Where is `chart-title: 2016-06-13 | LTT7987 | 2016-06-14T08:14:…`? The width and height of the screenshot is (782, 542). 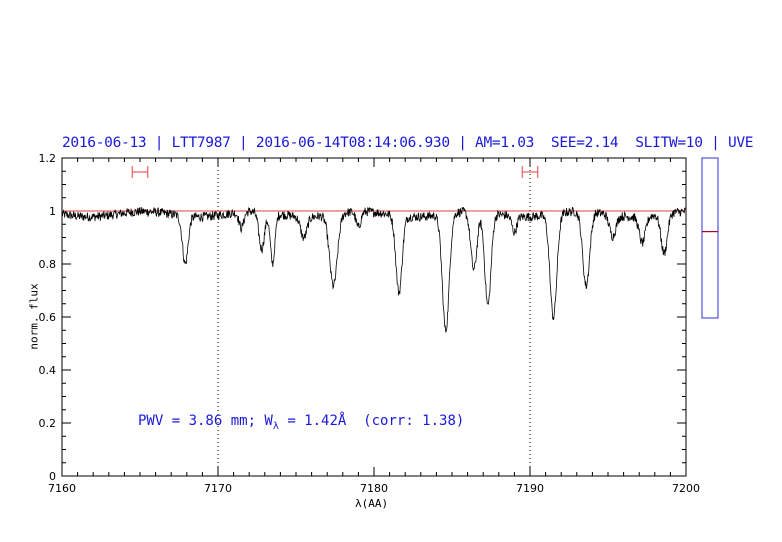
chart-title: 2016-06-13 | LTT7987 | 2016-06-14T08:14:… is located at coordinates (408, 143).